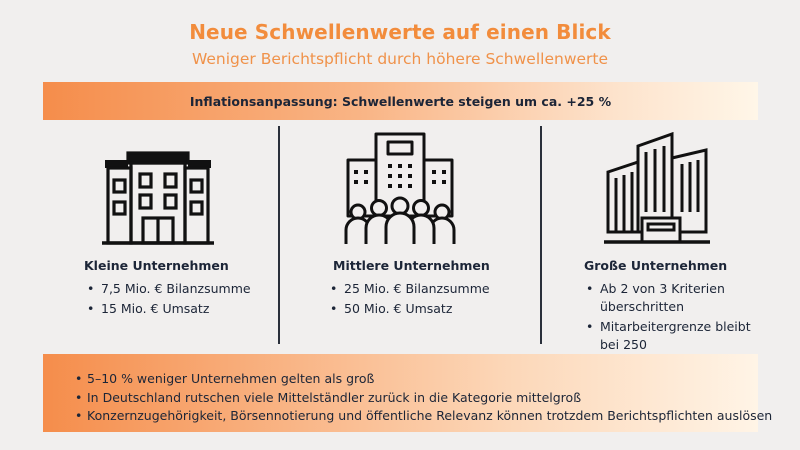  I want to click on list-item: 25 Mio. € Bilanzsumme, so click(425, 289).